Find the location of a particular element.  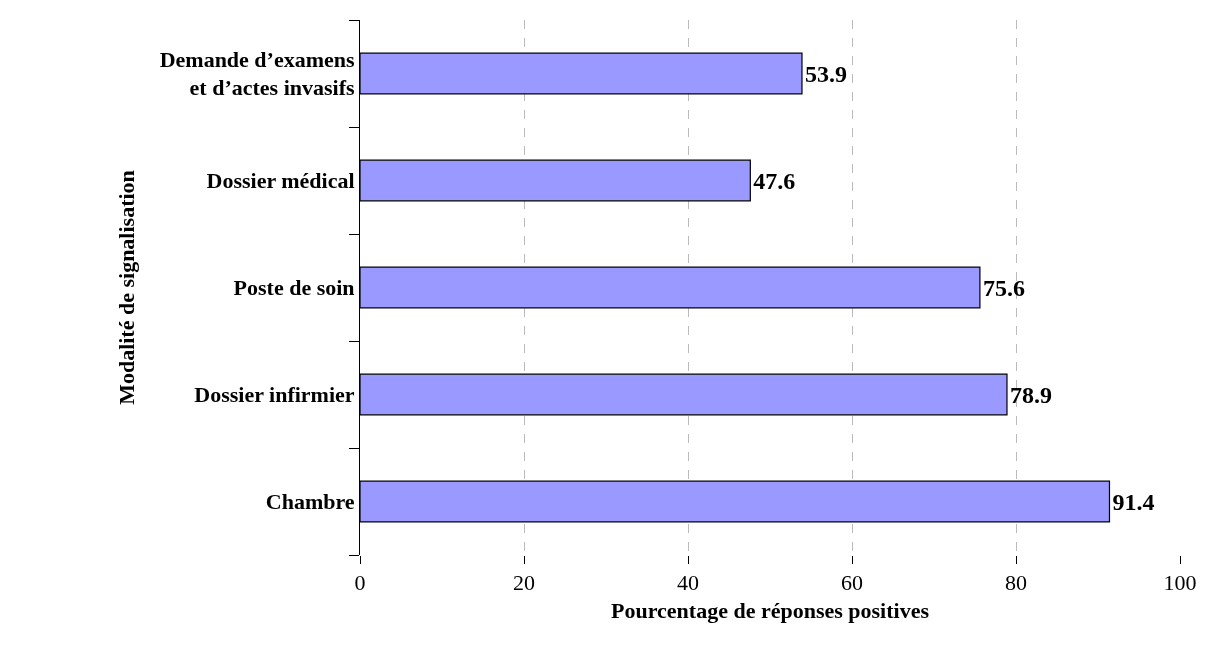

y-tick-label: Chambre is located at coordinates (310, 502).